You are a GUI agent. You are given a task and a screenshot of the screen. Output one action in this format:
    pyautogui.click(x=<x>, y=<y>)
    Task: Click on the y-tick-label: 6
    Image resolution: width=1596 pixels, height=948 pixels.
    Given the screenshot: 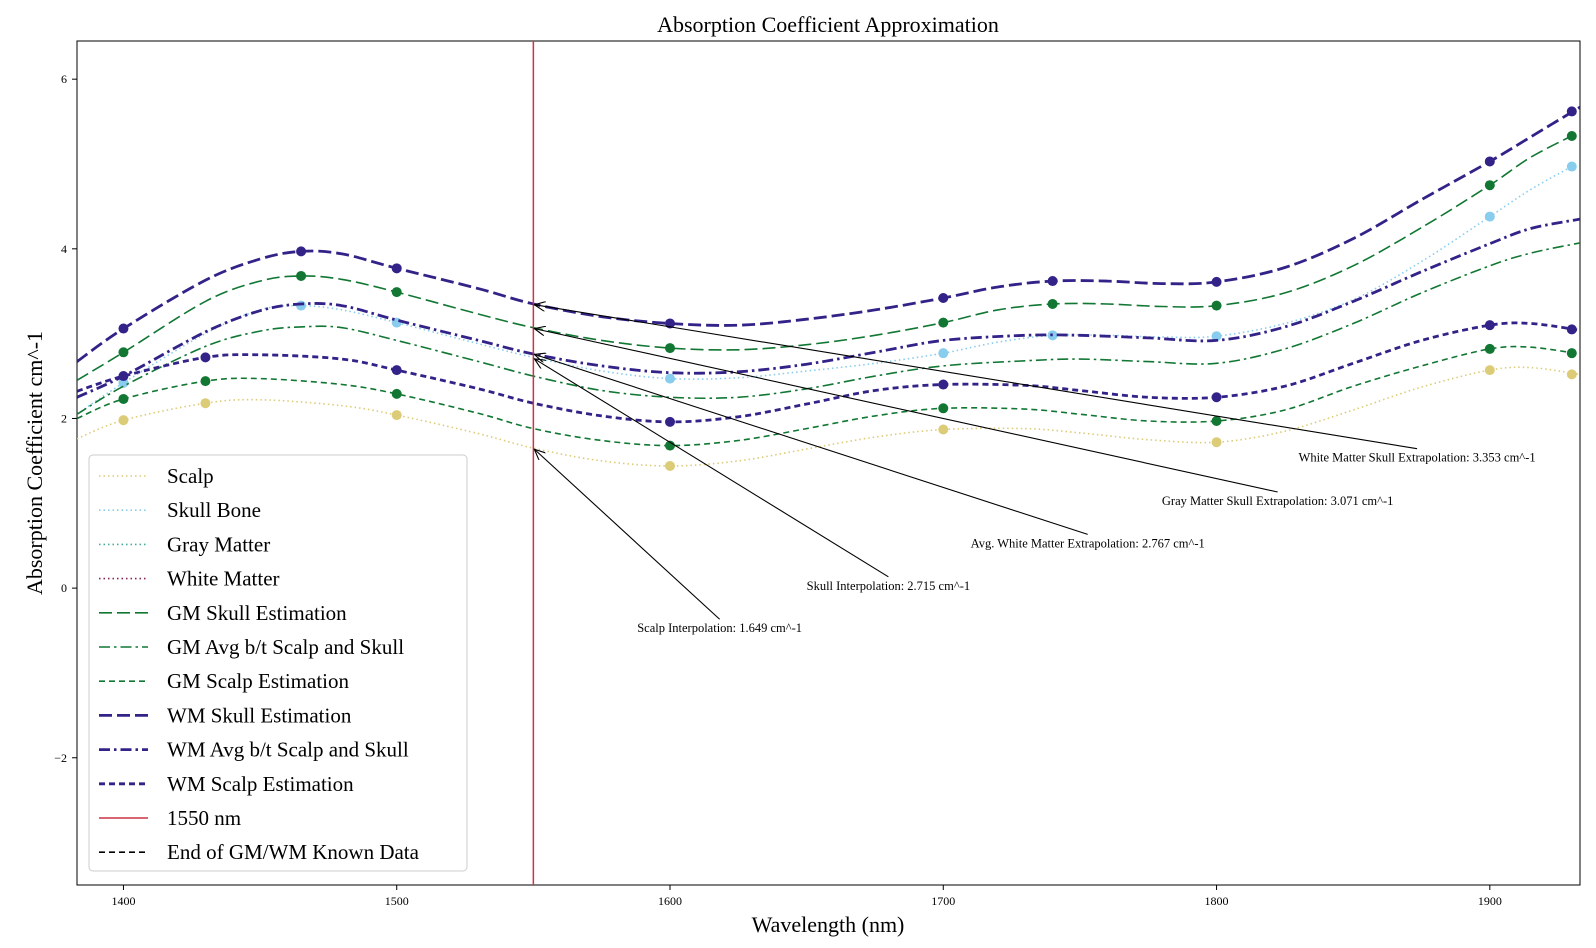 What is the action you would take?
    pyautogui.click(x=64, y=79)
    